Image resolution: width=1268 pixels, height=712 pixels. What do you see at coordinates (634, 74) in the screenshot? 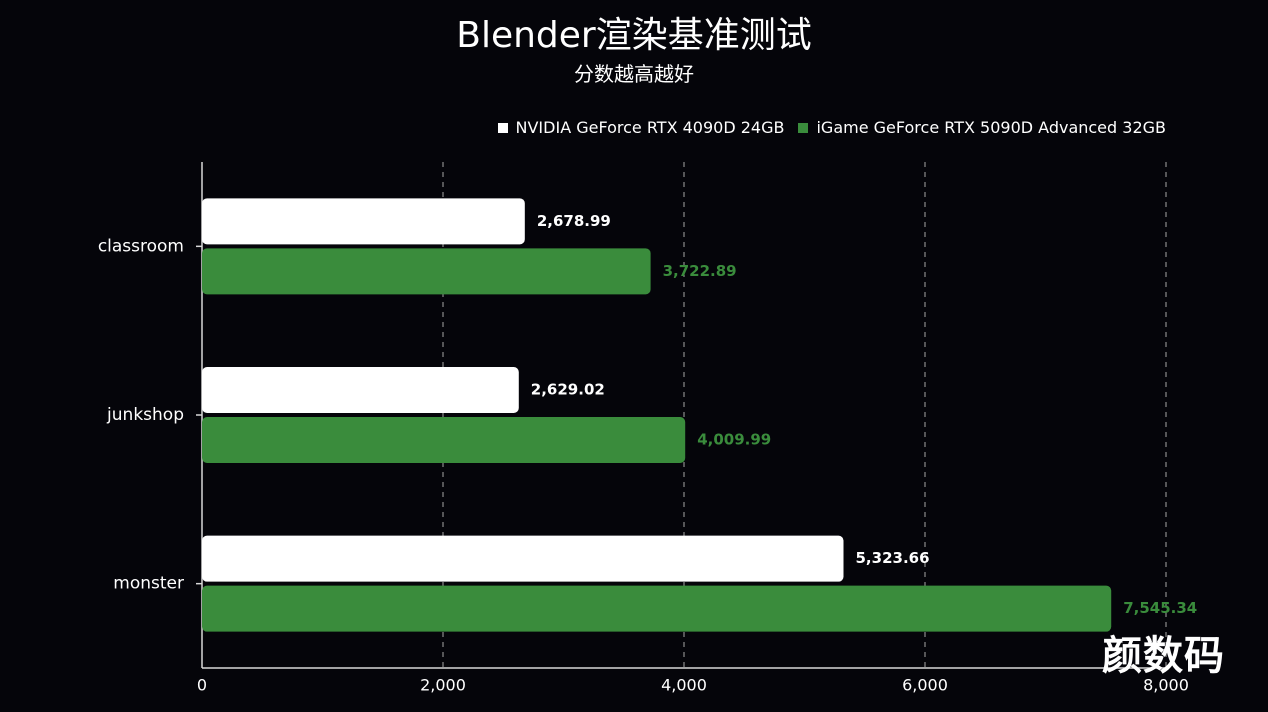
I see `chart-subtitle: 分数越高越好` at bounding box center [634, 74].